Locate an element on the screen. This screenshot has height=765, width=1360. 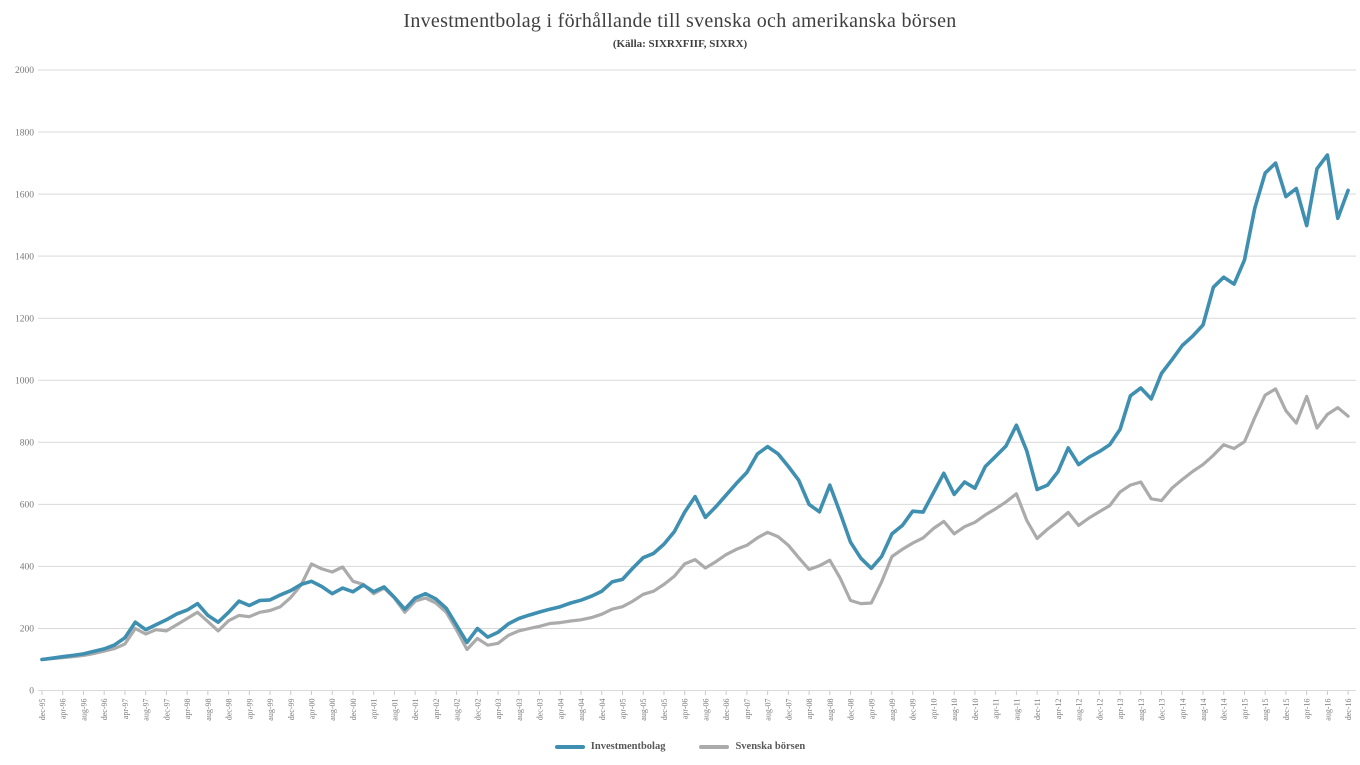
x-axis-tick-label: aug-11 is located at coordinates (1016, 710).